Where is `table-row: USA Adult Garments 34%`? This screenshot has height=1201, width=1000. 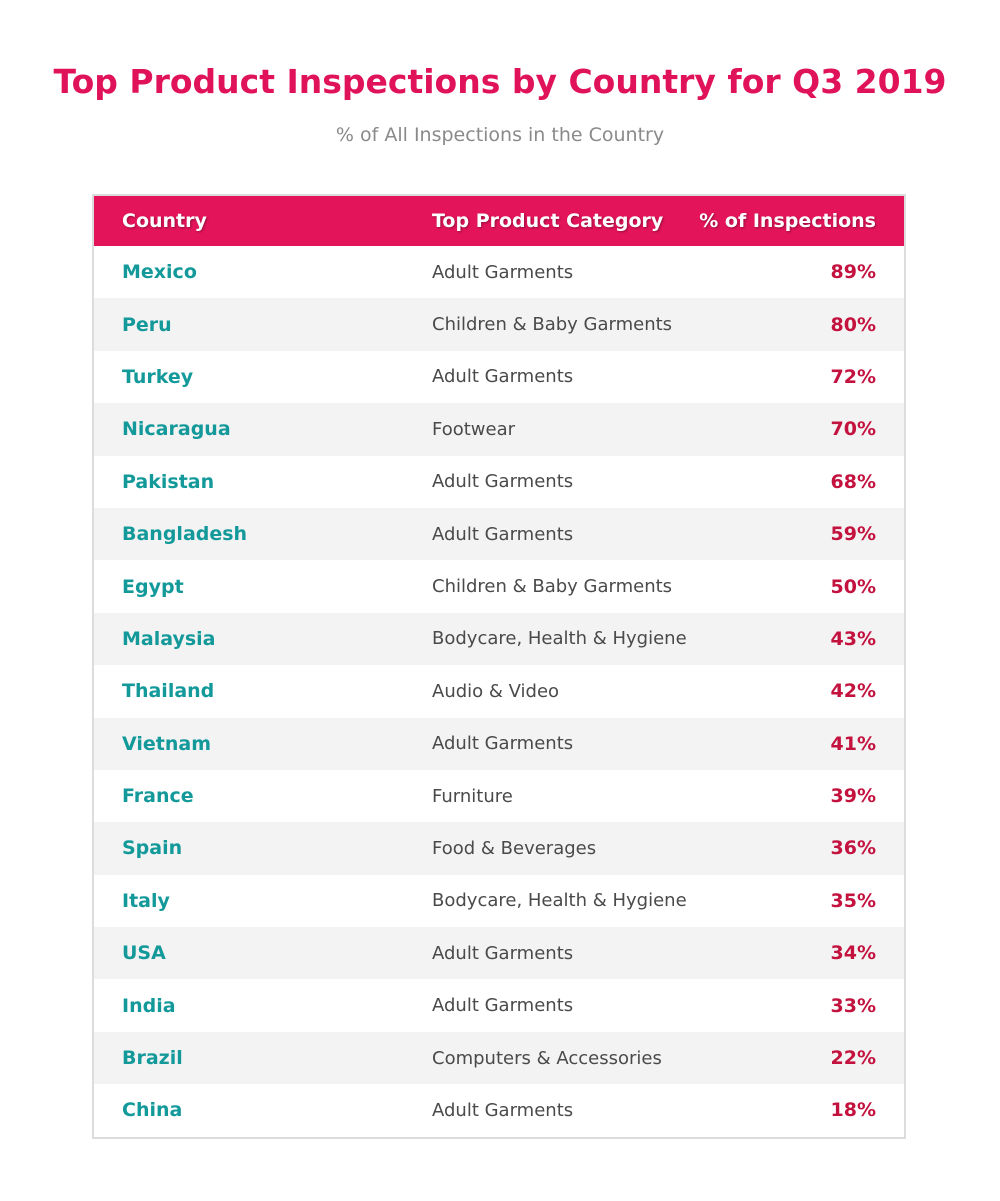 table-row: USA Adult Garments 34% is located at coordinates (499, 953).